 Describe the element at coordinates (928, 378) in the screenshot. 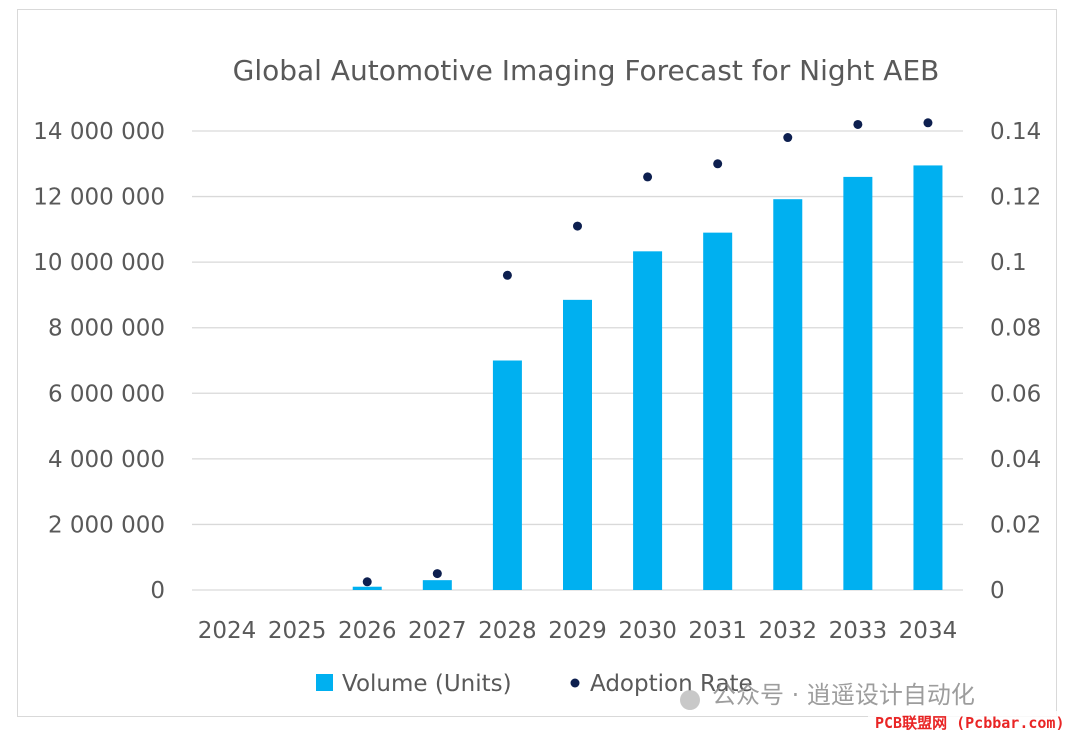

I see `bar-2034` at that location.